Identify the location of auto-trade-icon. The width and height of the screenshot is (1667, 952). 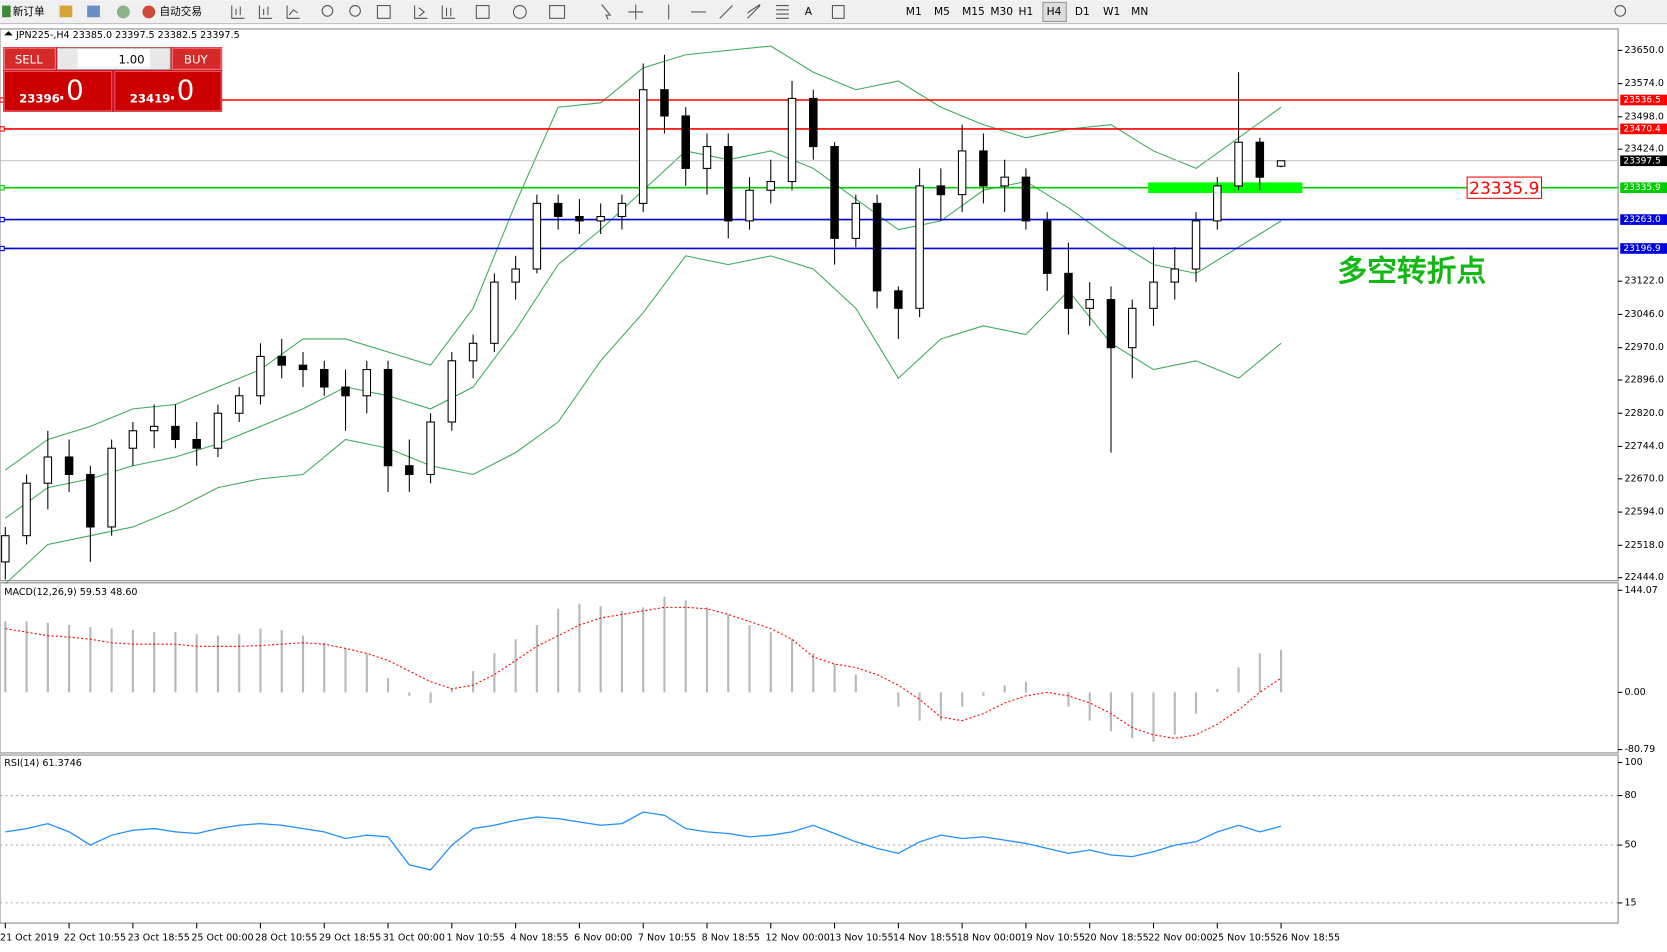
(149, 12).